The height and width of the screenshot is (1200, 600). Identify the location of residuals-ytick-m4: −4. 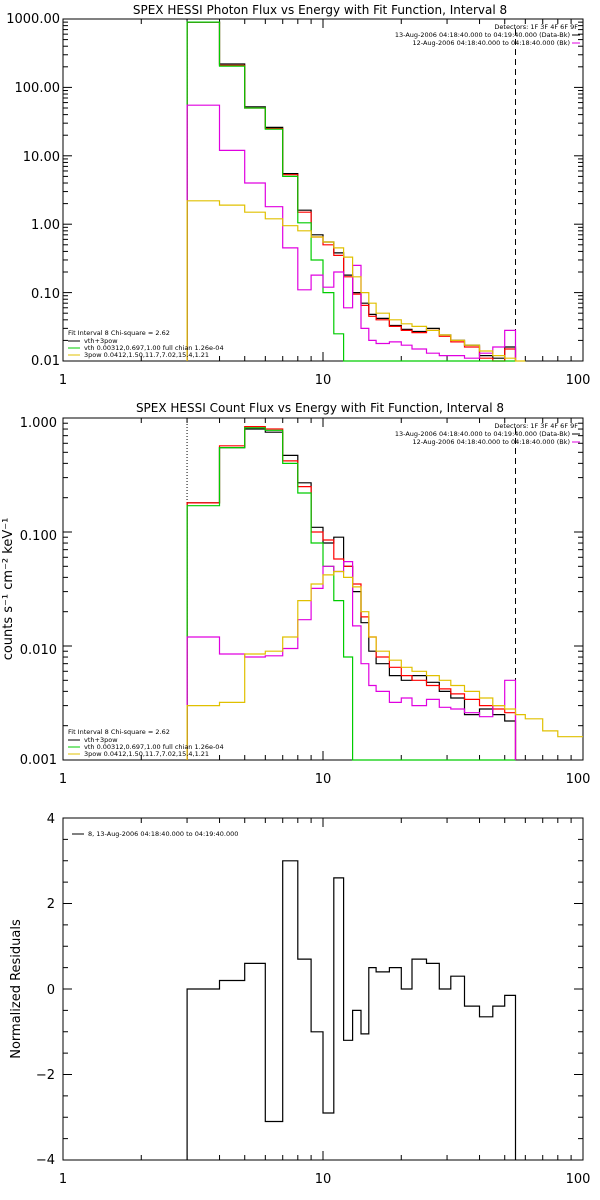
(45, 1160).